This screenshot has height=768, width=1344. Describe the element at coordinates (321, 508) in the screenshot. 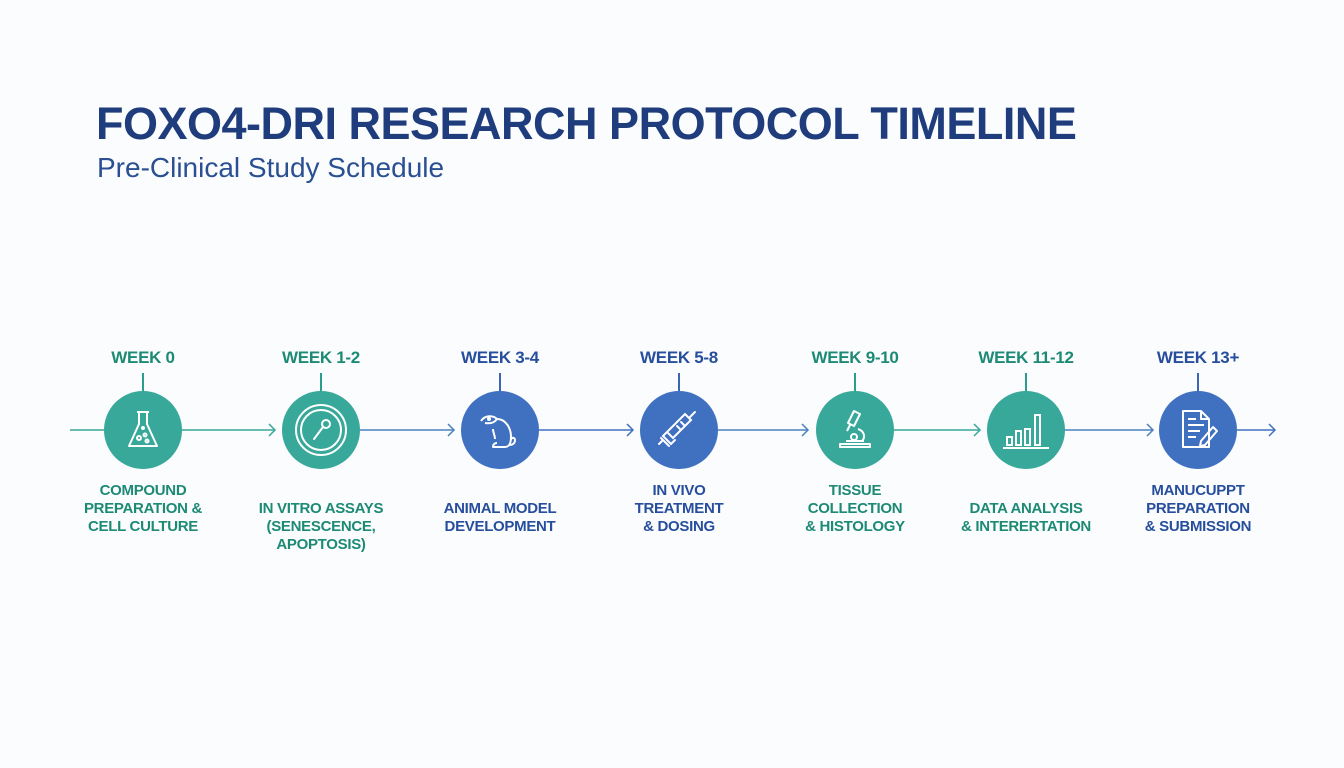

I see `label-line: IN VITRO ASSAYS` at that location.